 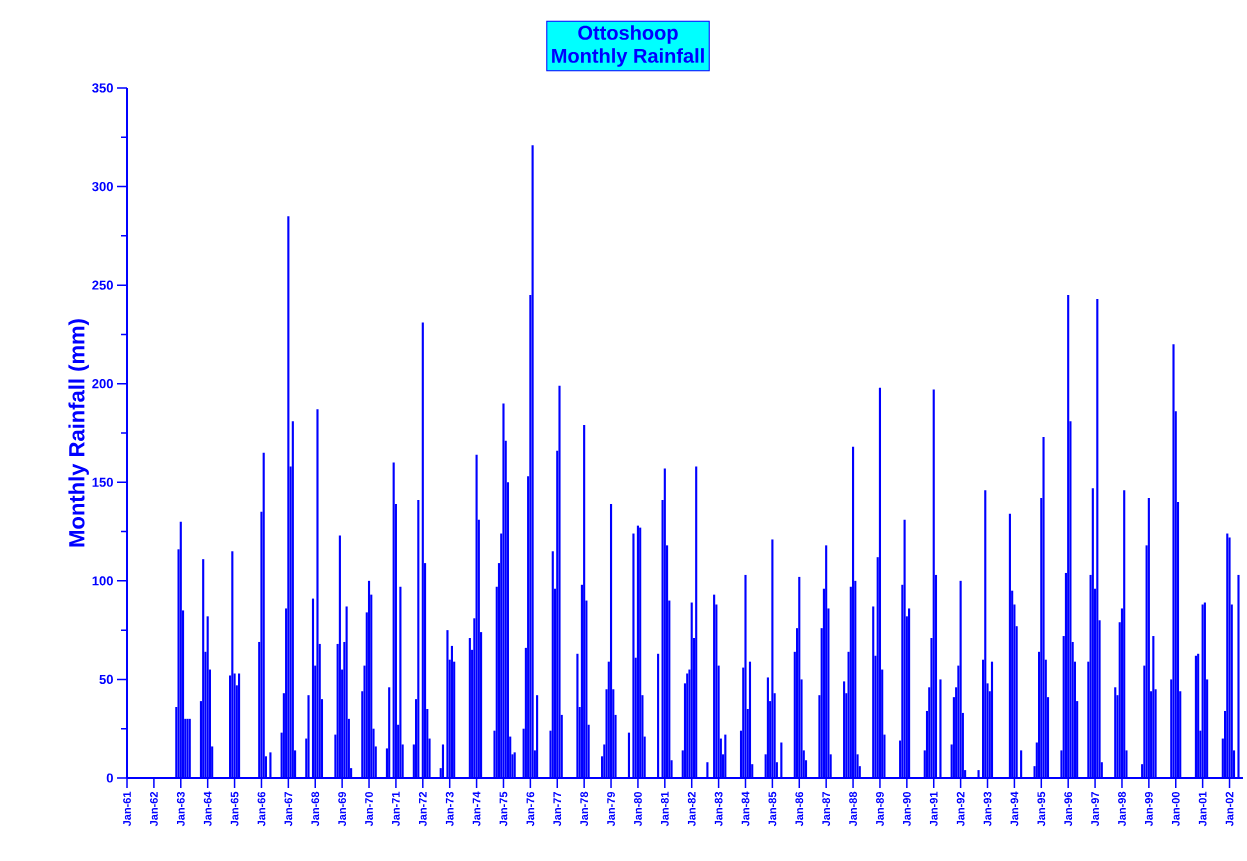 What do you see at coordinates (906, 809) in the screenshot?
I see `x-tick-label: Jan-90` at bounding box center [906, 809].